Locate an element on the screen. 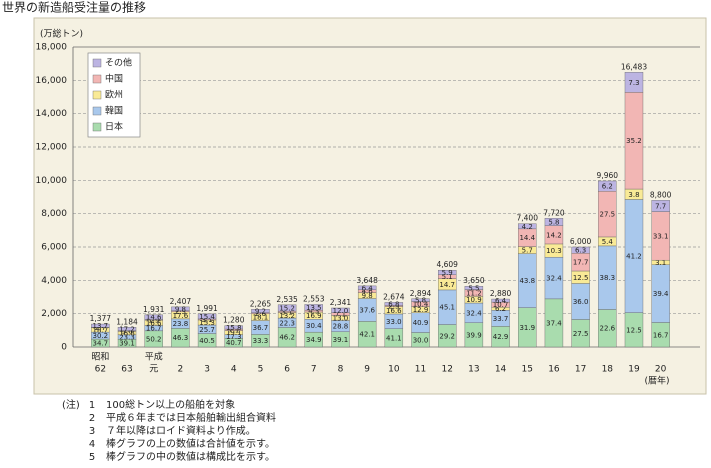  segment-label: 39.9 is located at coordinates (474, 335).